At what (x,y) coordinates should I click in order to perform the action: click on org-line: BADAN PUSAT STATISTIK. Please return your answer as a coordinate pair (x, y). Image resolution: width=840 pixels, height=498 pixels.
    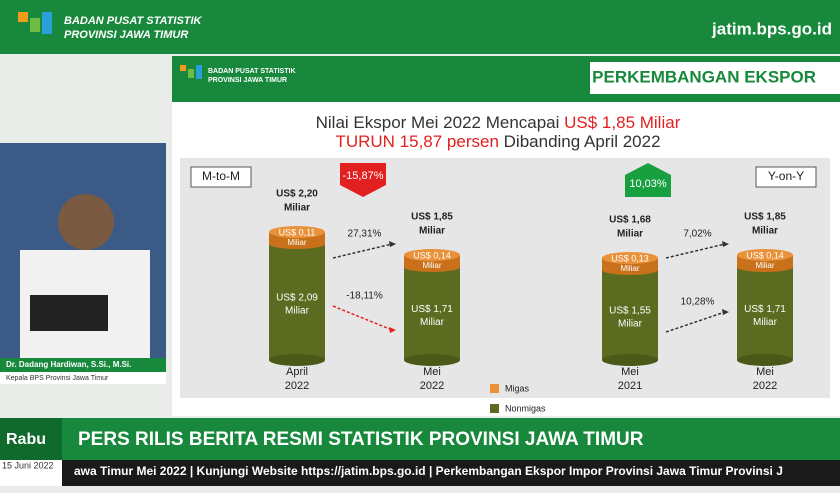
    Looking at the image, I should click on (133, 21).